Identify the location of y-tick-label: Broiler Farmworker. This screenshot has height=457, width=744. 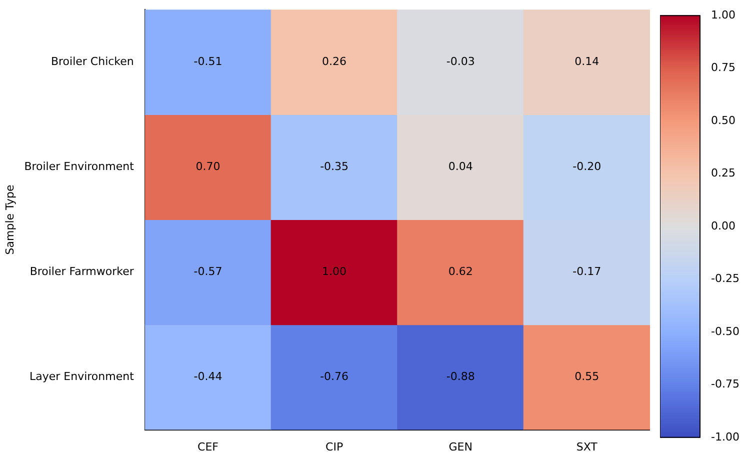
(82, 271).